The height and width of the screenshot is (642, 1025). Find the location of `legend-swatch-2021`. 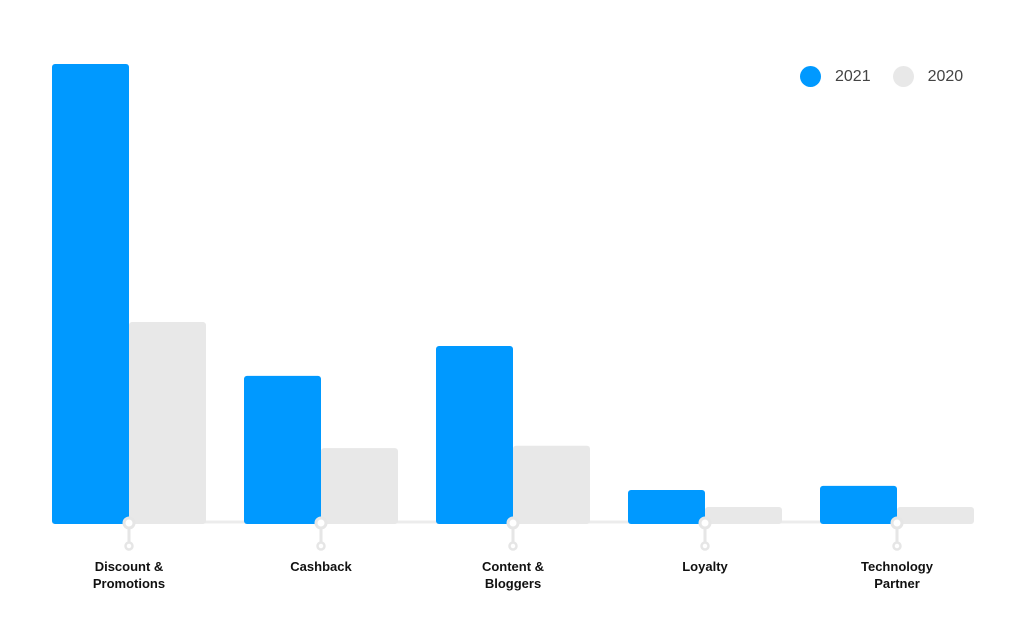

legend-swatch-2021 is located at coordinates (810, 76).